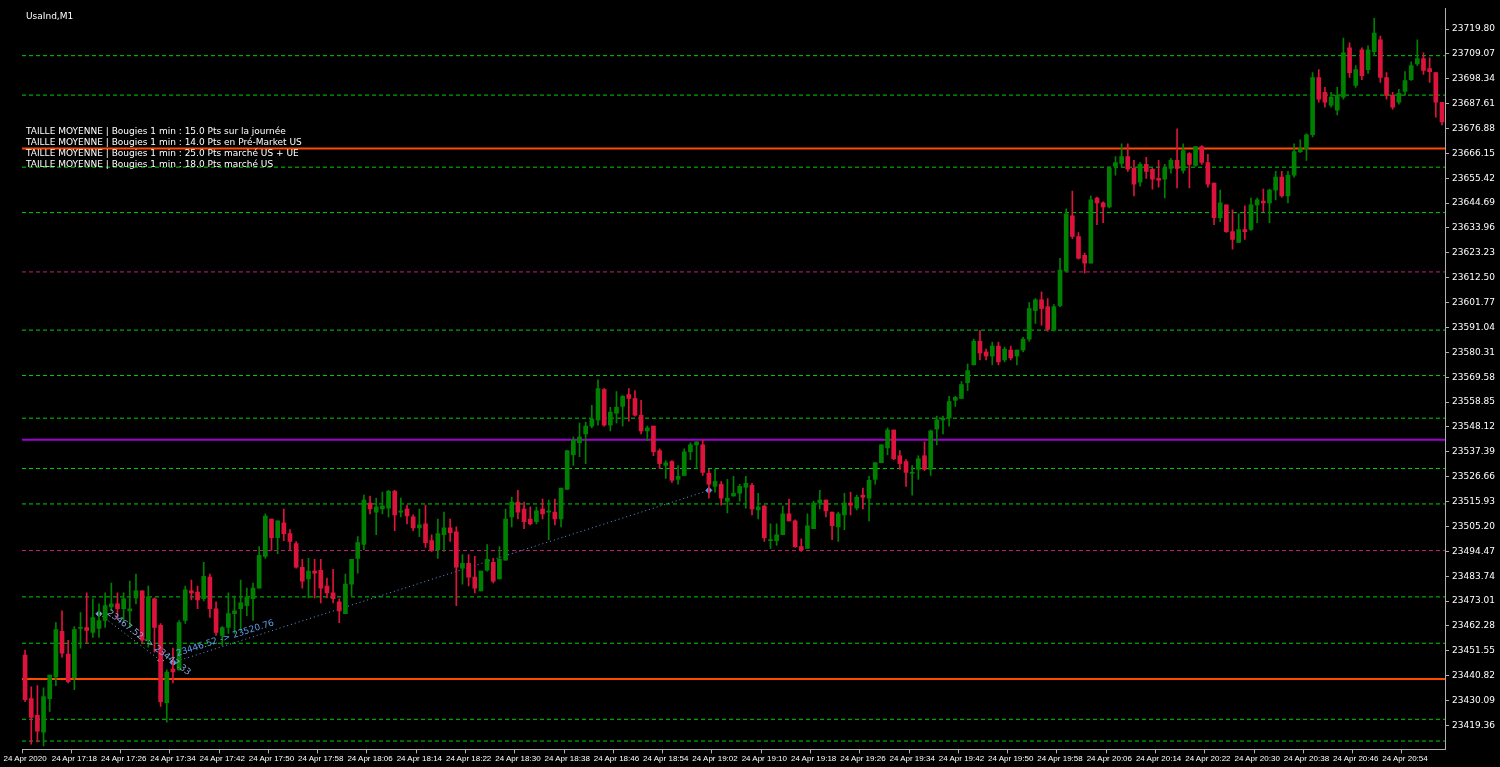 This screenshot has width=1500, height=767. What do you see at coordinates (1474, 625) in the screenshot?
I see `y-tick-label: 23462.28` at bounding box center [1474, 625].